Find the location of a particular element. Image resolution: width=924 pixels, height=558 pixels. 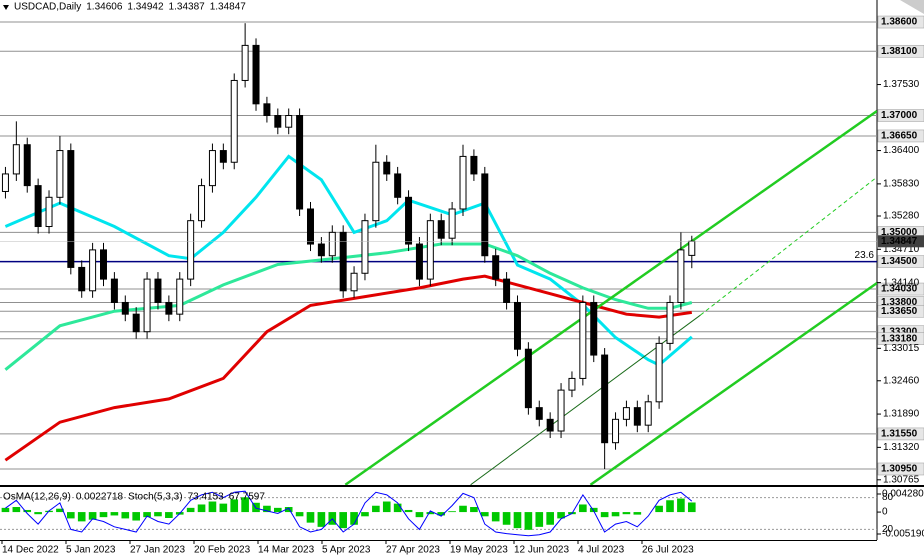

level-label: 1.36650 is located at coordinates (899, 136).